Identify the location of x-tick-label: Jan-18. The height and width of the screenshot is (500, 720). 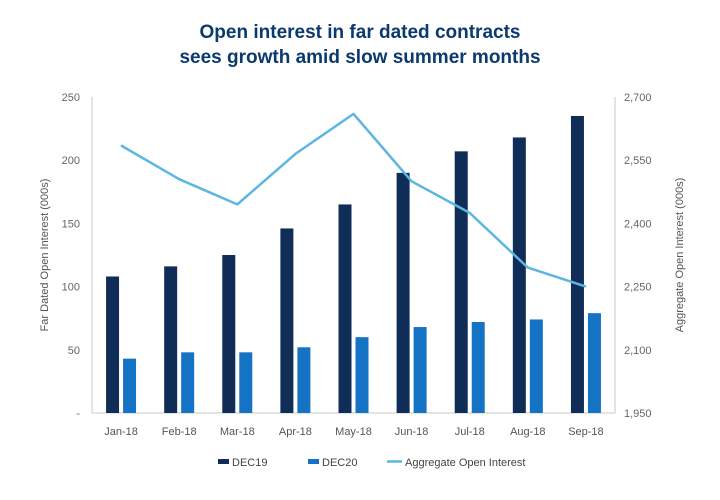
(121, 432).